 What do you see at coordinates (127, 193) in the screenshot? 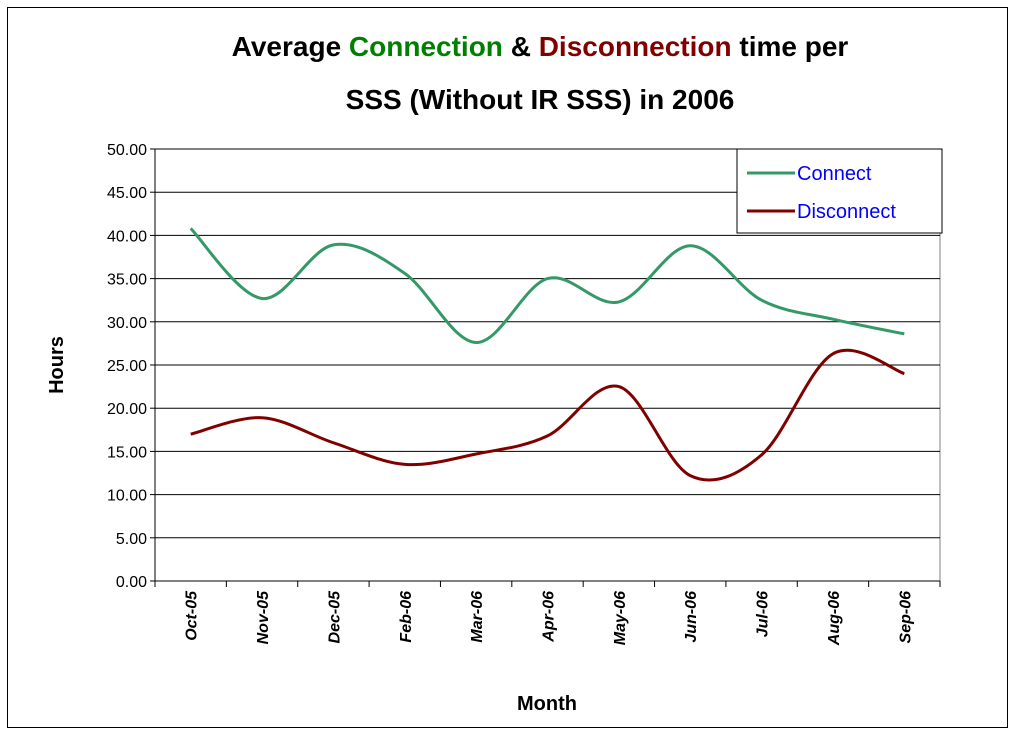
I see `y-tick-label: 45.00` at bounding box center [127, 193].